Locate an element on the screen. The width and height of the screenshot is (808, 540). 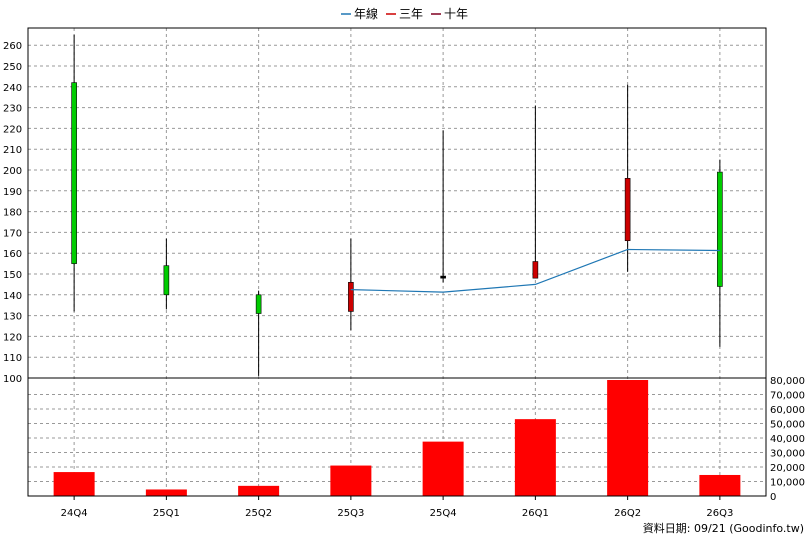
legend: 年線 三年 十年 is located at coordinates (404, 13).